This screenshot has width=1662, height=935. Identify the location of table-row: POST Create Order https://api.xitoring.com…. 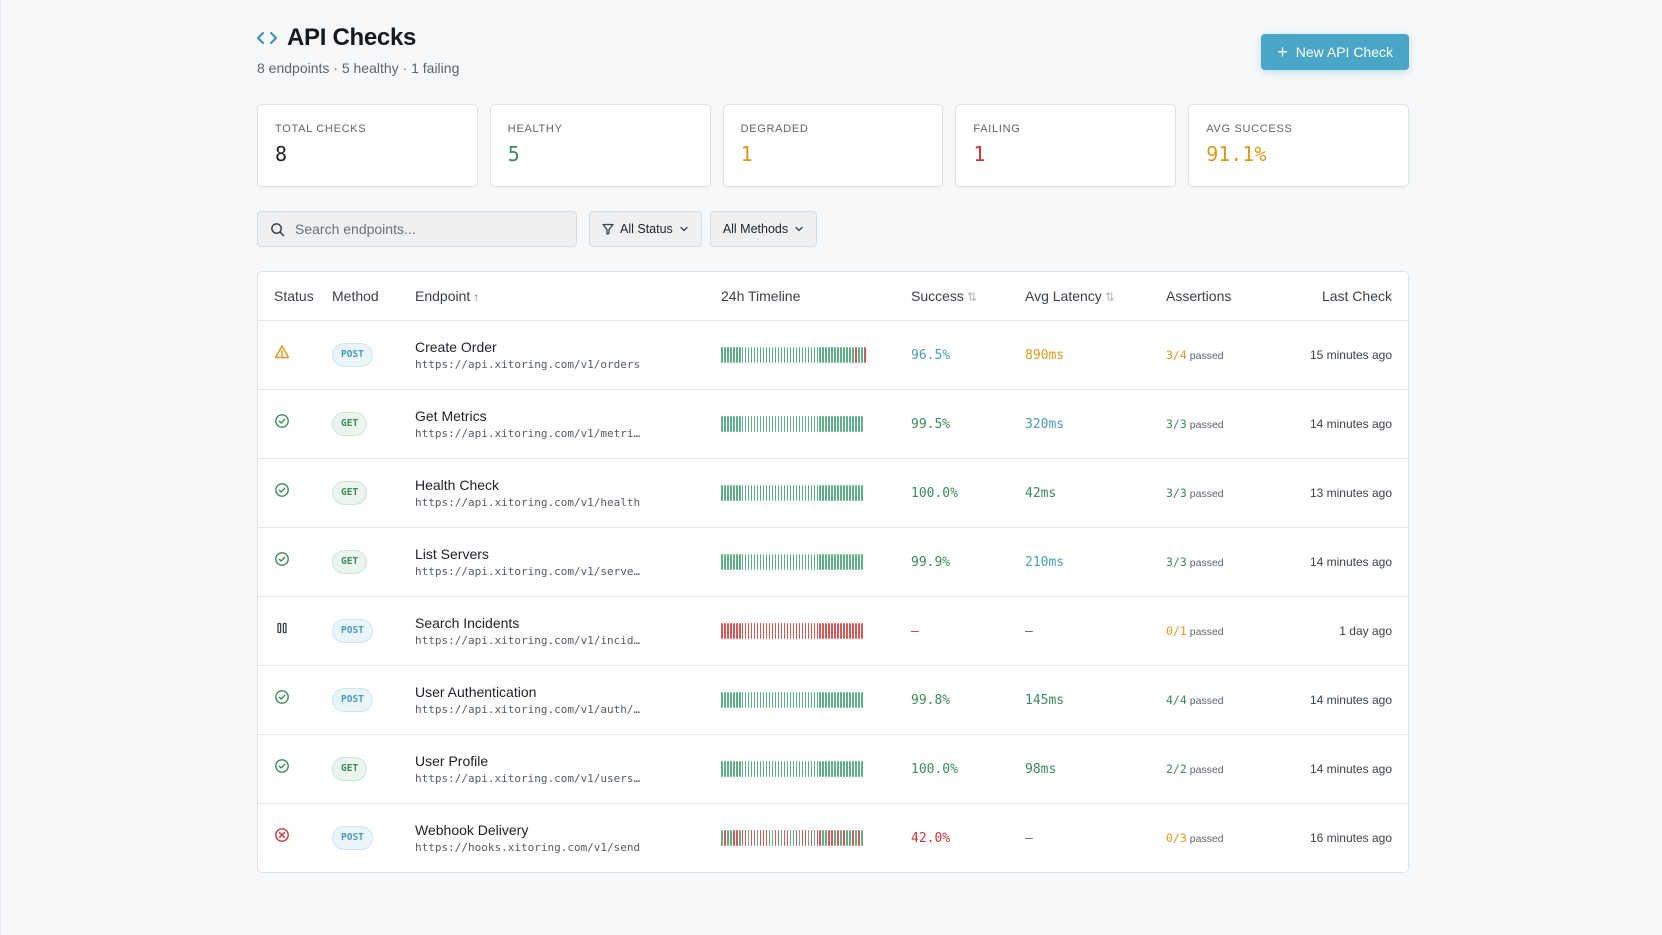
(833, 355).